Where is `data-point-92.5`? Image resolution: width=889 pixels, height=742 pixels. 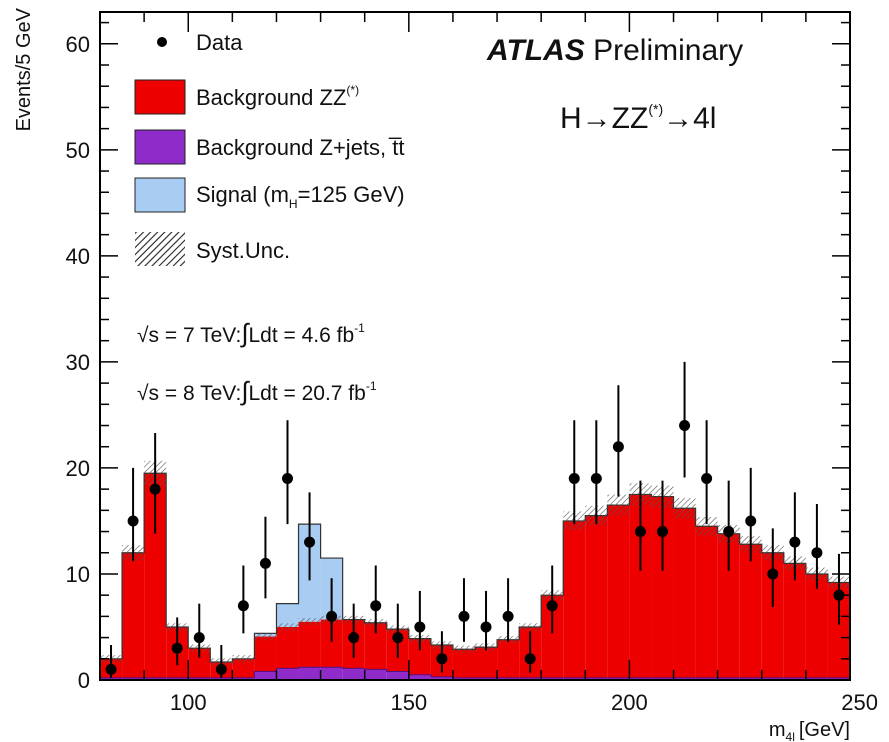 data-point-92.5 is located at coordinates (155, 483).